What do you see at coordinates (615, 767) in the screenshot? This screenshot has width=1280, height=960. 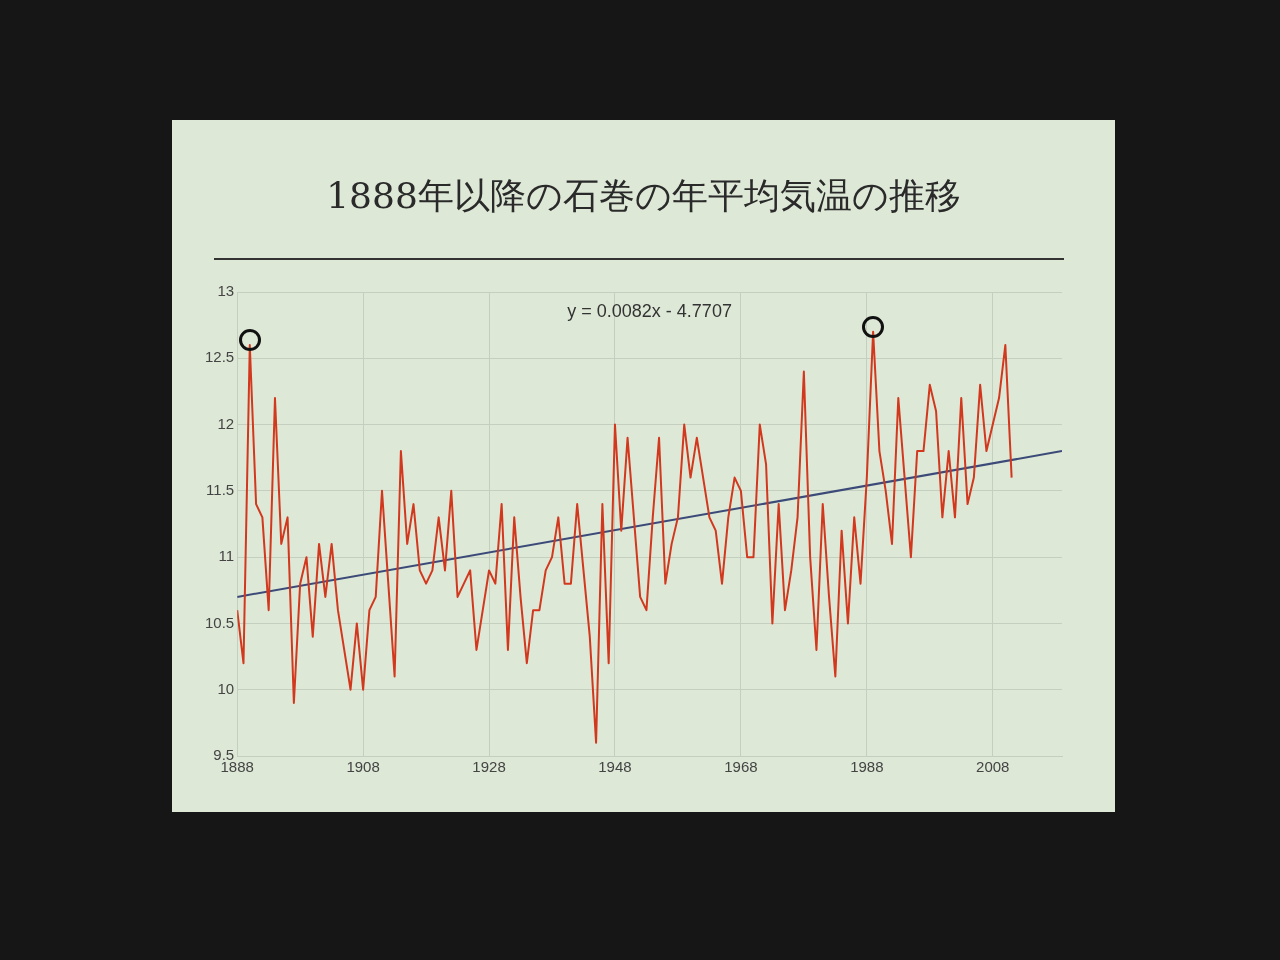 I see `x-tick-label: 1948` at bounding box center [615, 767].